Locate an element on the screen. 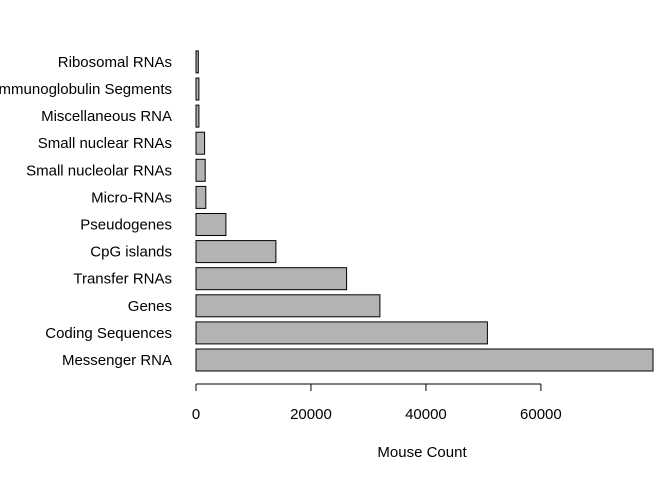 This screenshot has height=480, width=672. x-axis: 0 20000 40000 60000 is located at coordinates (377, 403).